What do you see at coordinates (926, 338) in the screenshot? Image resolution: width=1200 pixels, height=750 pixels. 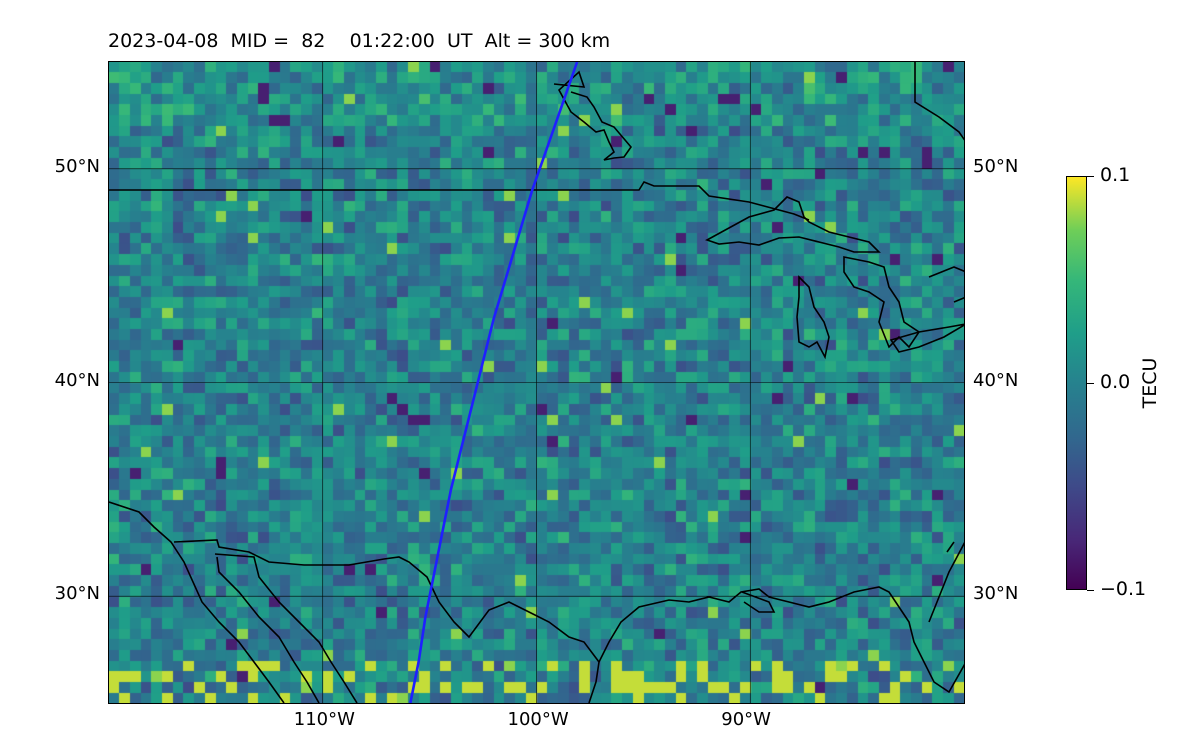 I see `lake-erie` at bounding box center [926, 338].